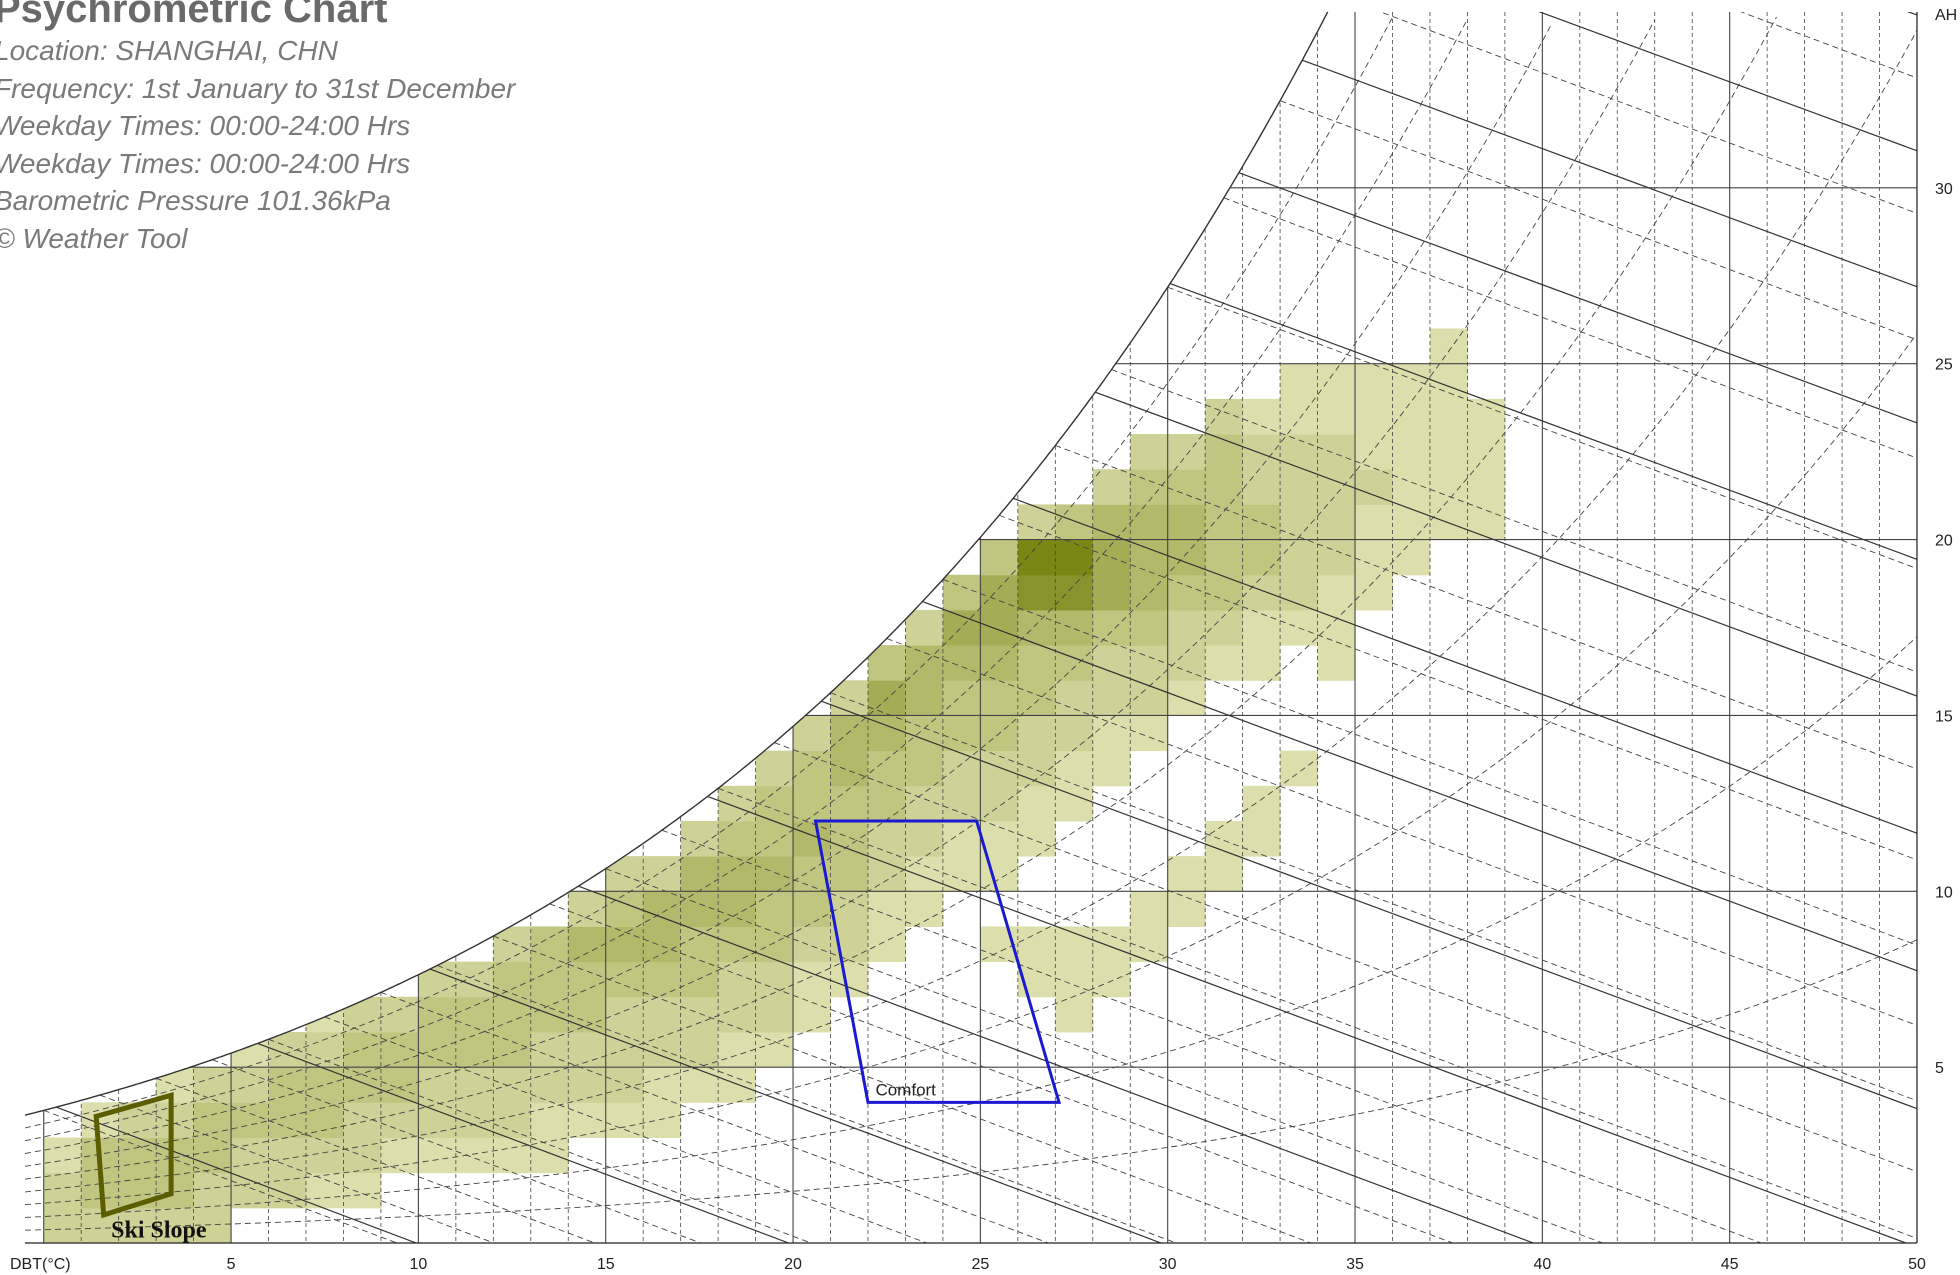 The width and height of the screenshot is (1960, 1275). Describe the element at coordinates (205, 125) in the screenshot. I see `weekday-times-text: Weekday Times: 00:00-24:00 Hrs` at that location.